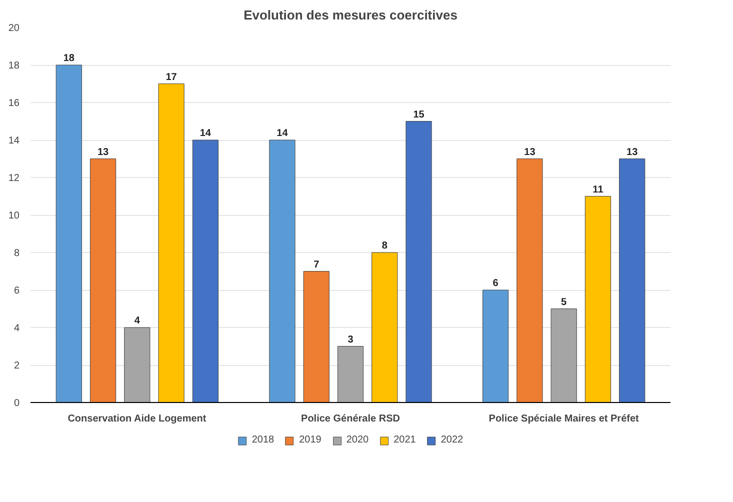 The image size is (733, 502). Describe the element at coordinates (452, 440) in the screenshot. I see `legend-label: 2022` at that location.